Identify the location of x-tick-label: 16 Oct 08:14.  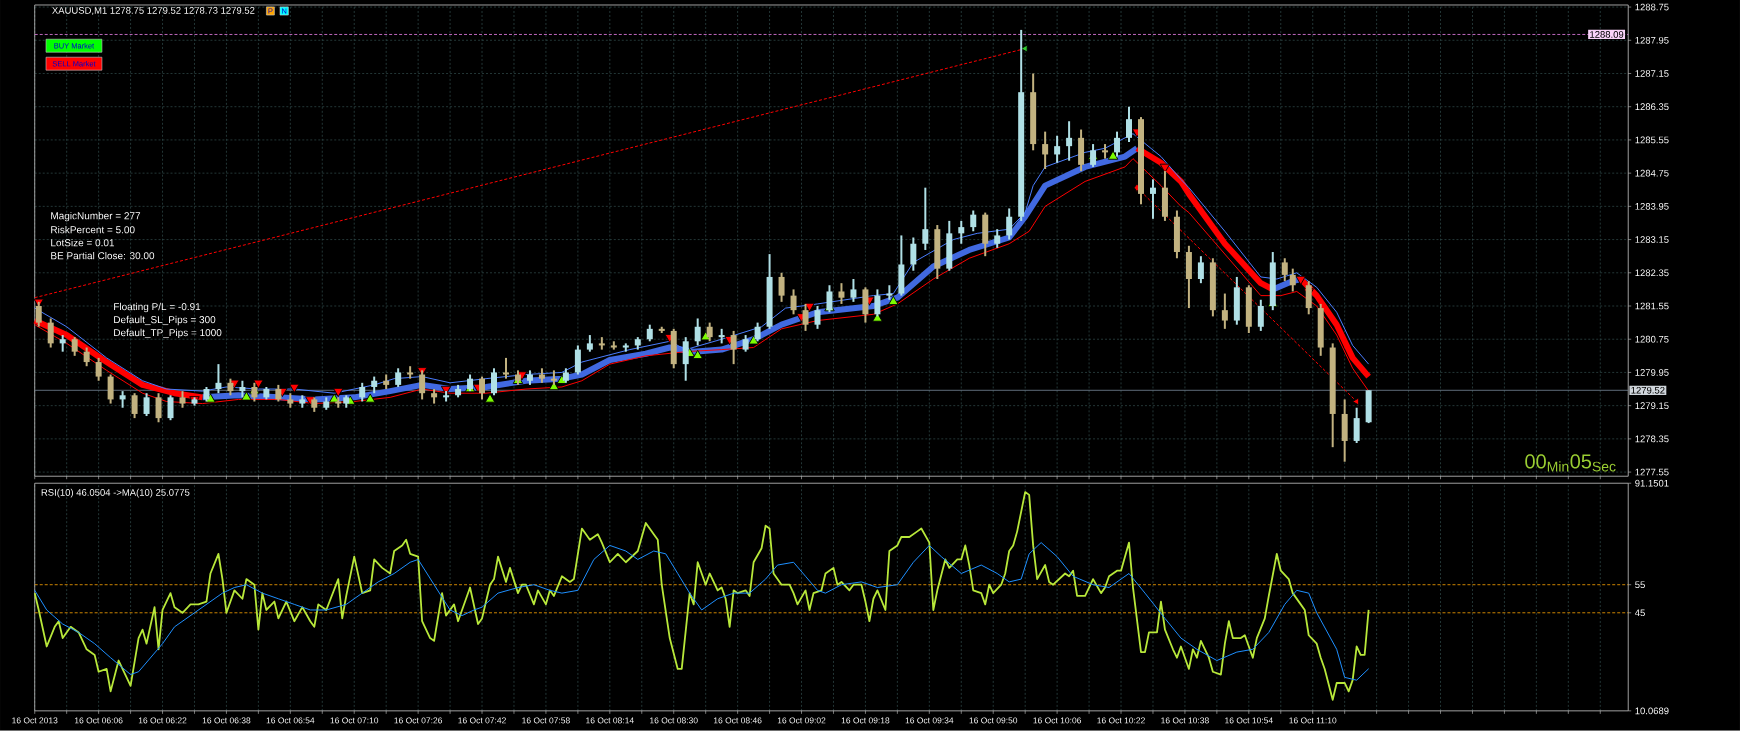
(610, 720).